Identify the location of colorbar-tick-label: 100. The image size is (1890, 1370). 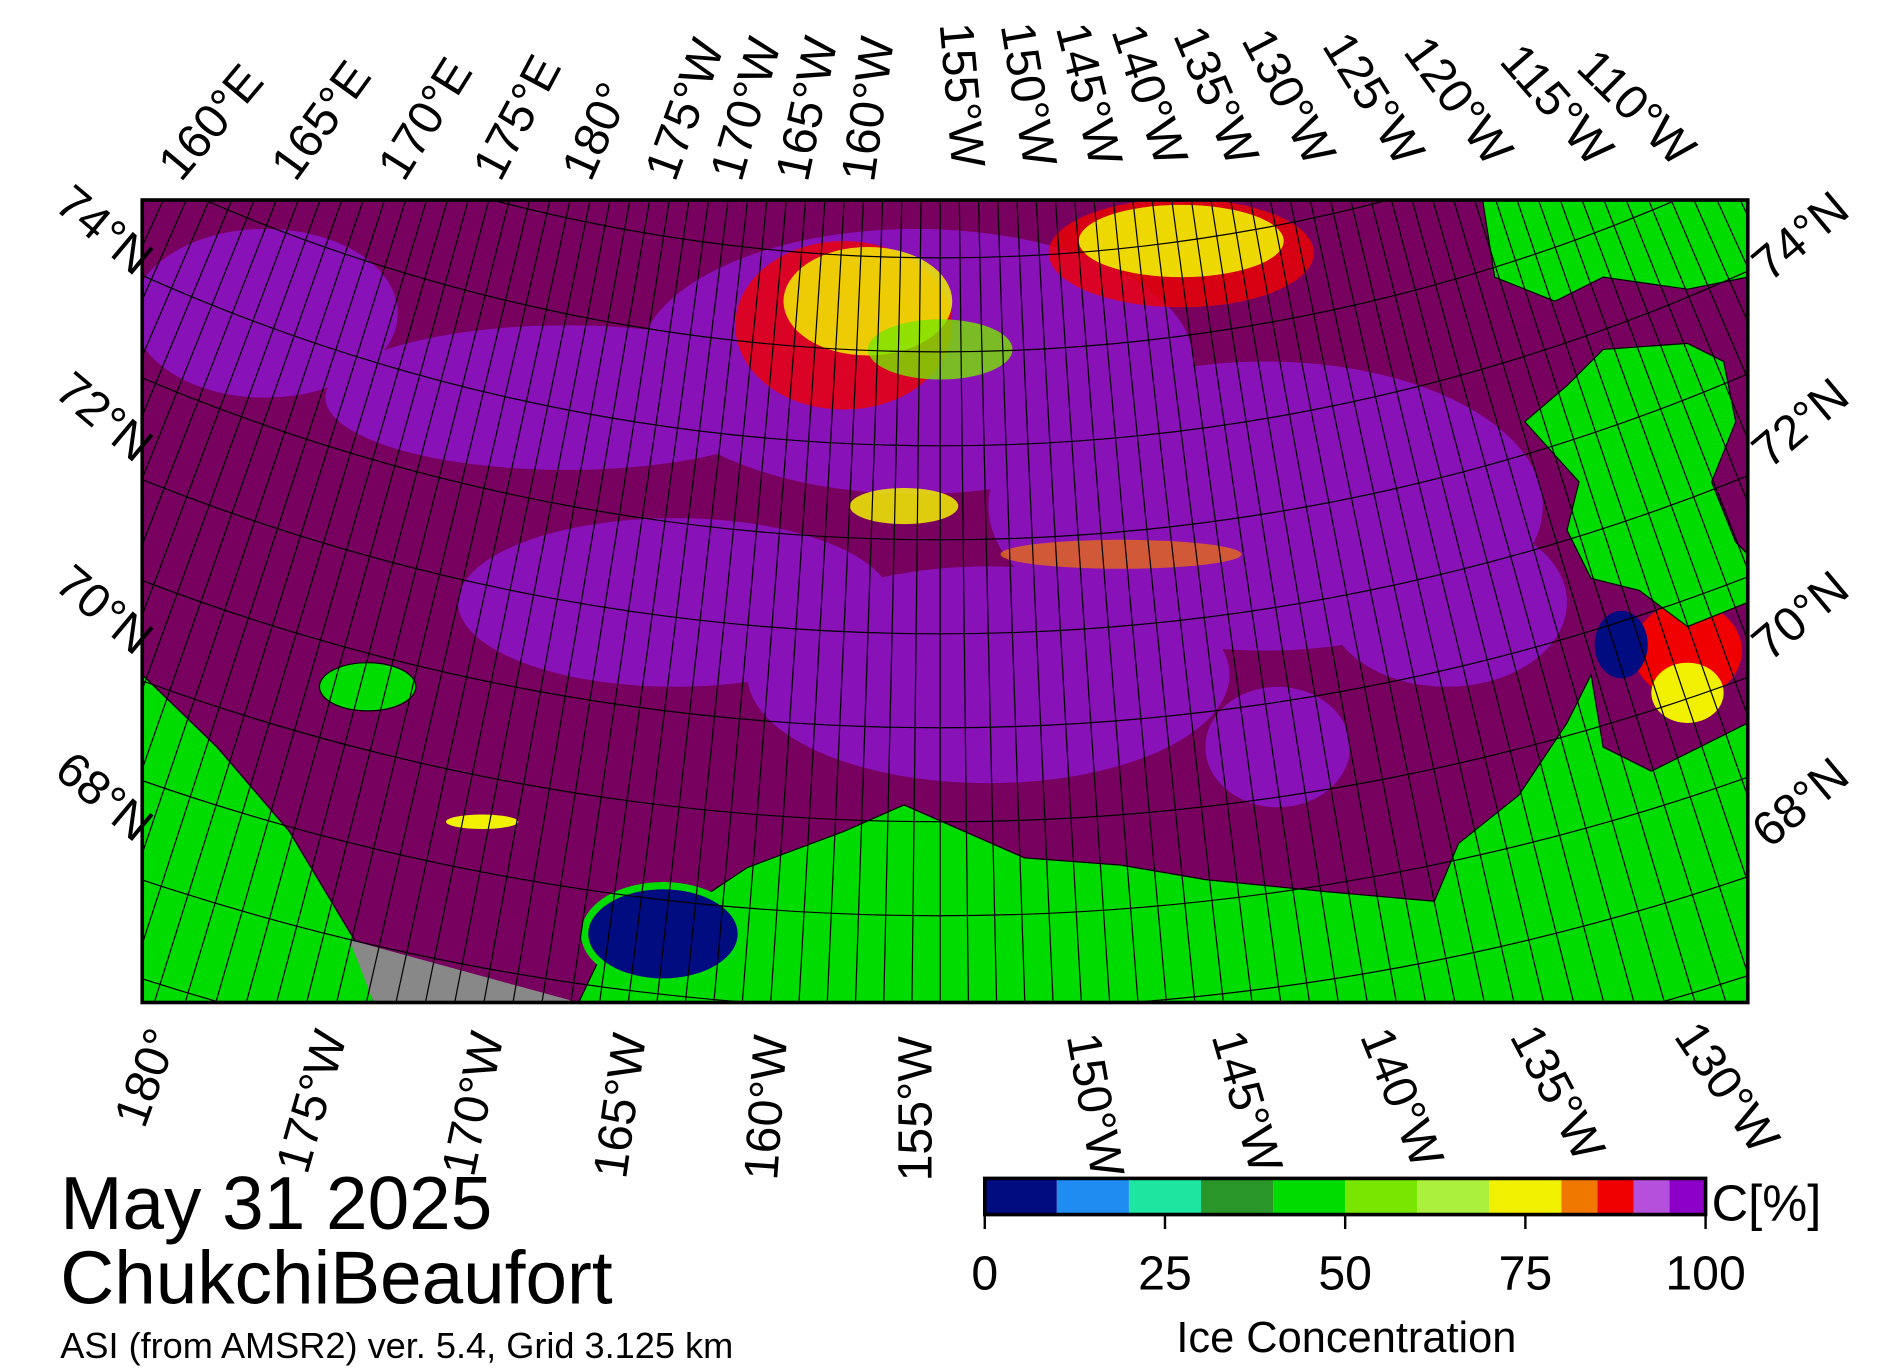
(1705, 1273).